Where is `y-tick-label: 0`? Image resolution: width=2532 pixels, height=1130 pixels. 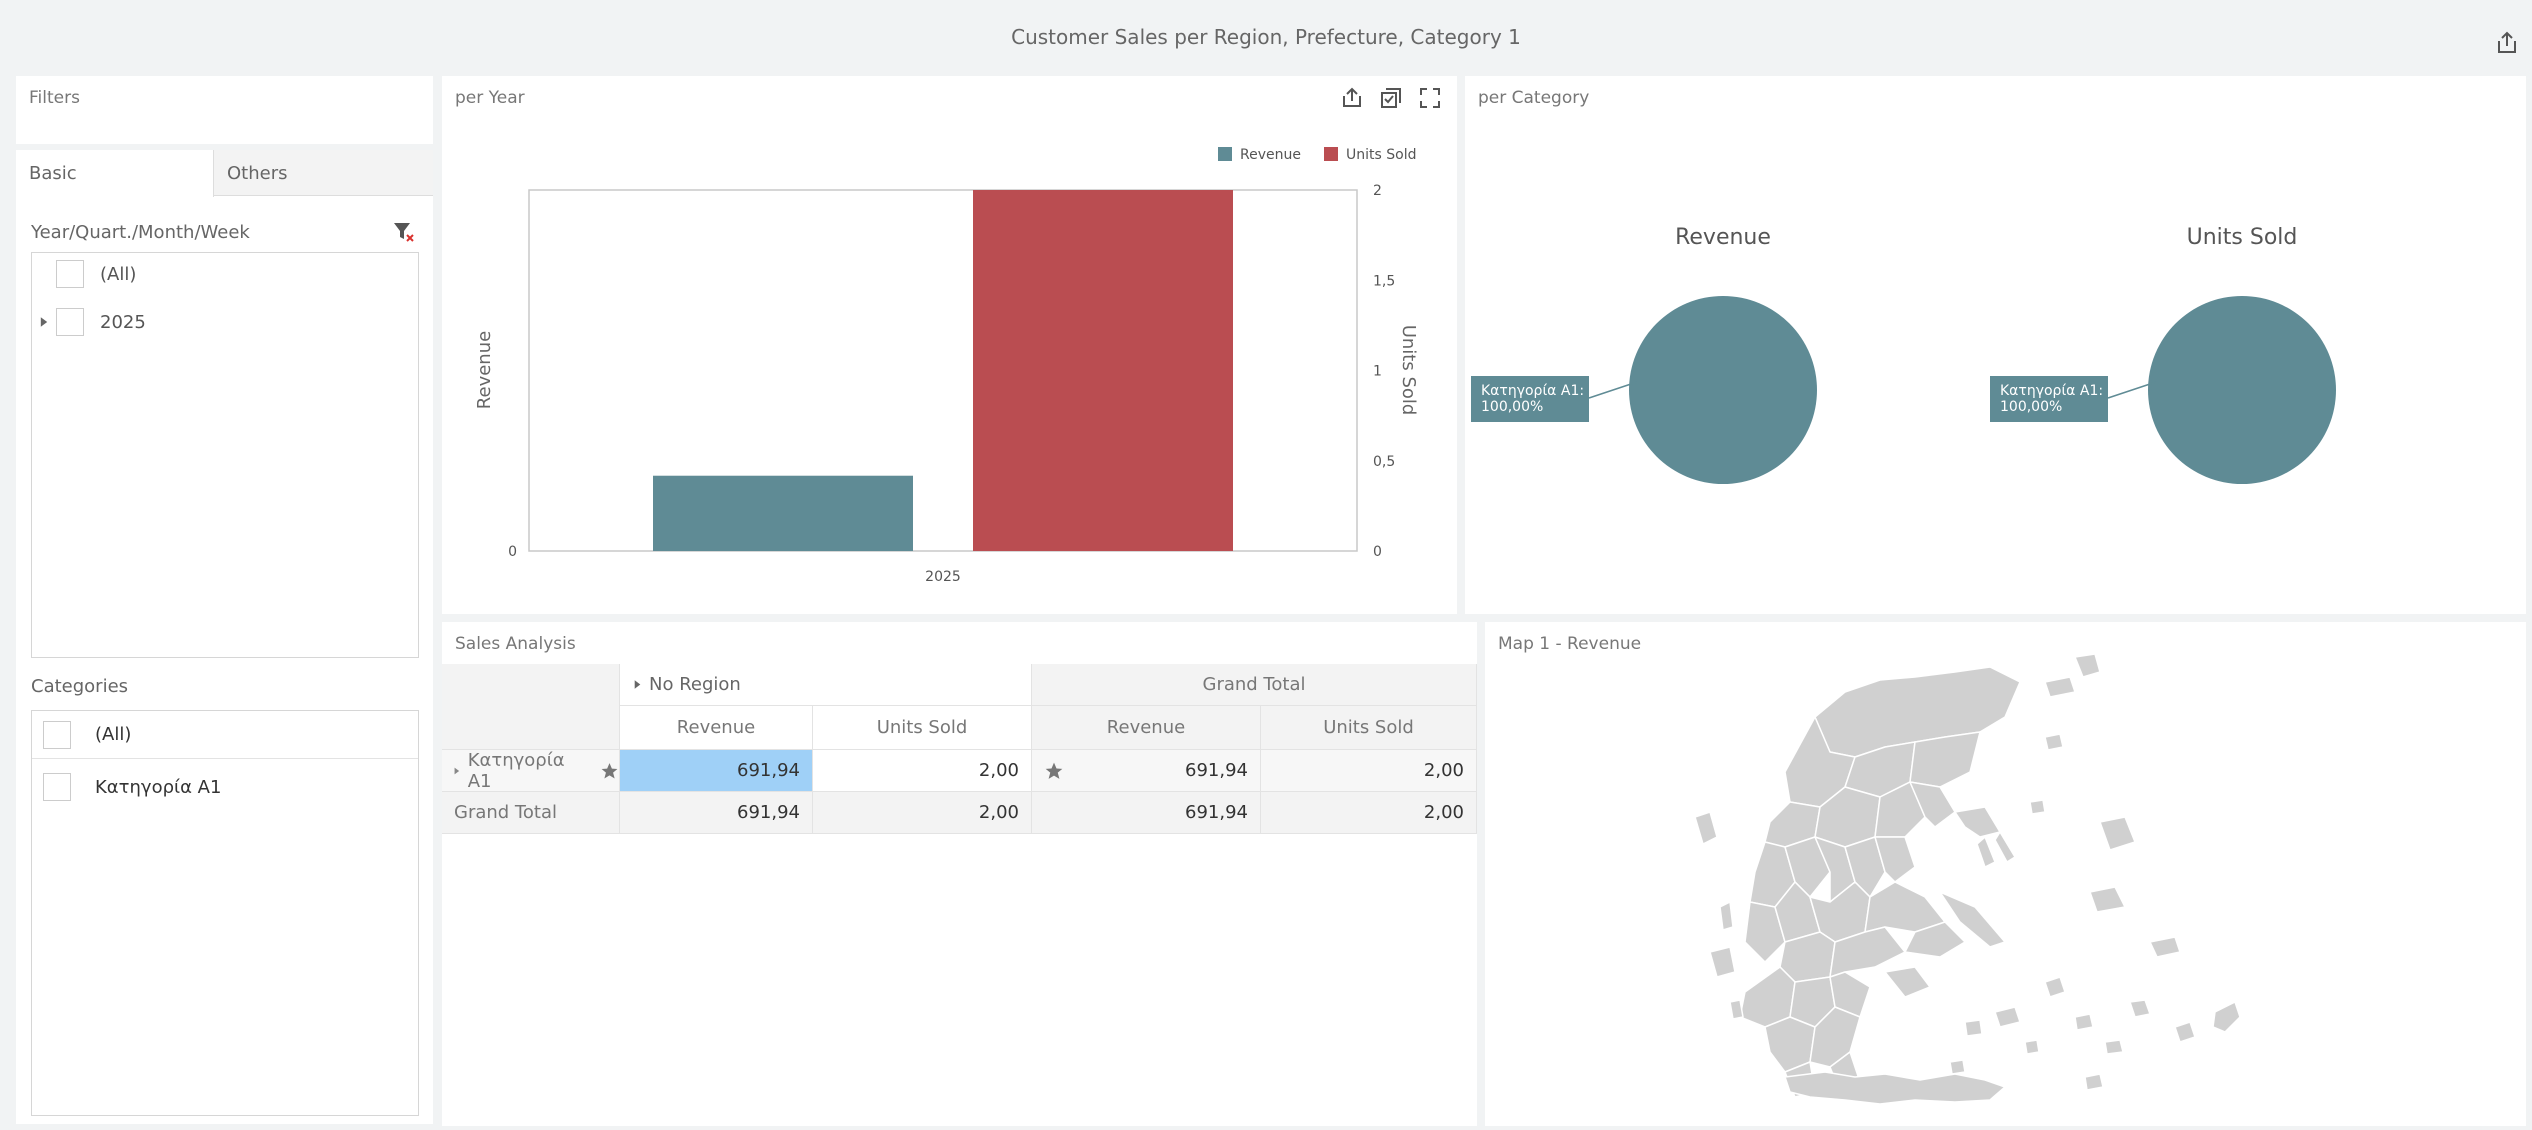
y-tick-label: 0 is located at coordinates (512, 552).